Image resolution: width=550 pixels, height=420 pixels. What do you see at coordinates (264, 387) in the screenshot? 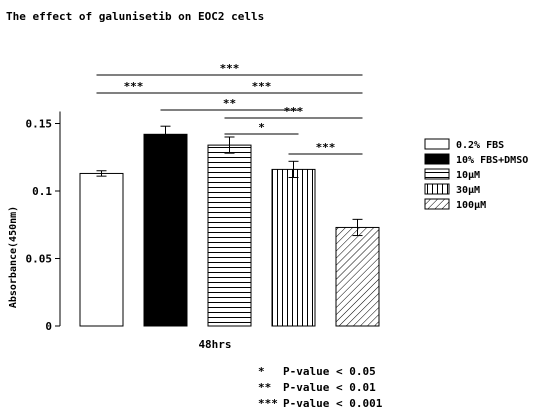
I see `footnote-stars: **` at bounding box center [264, 387].